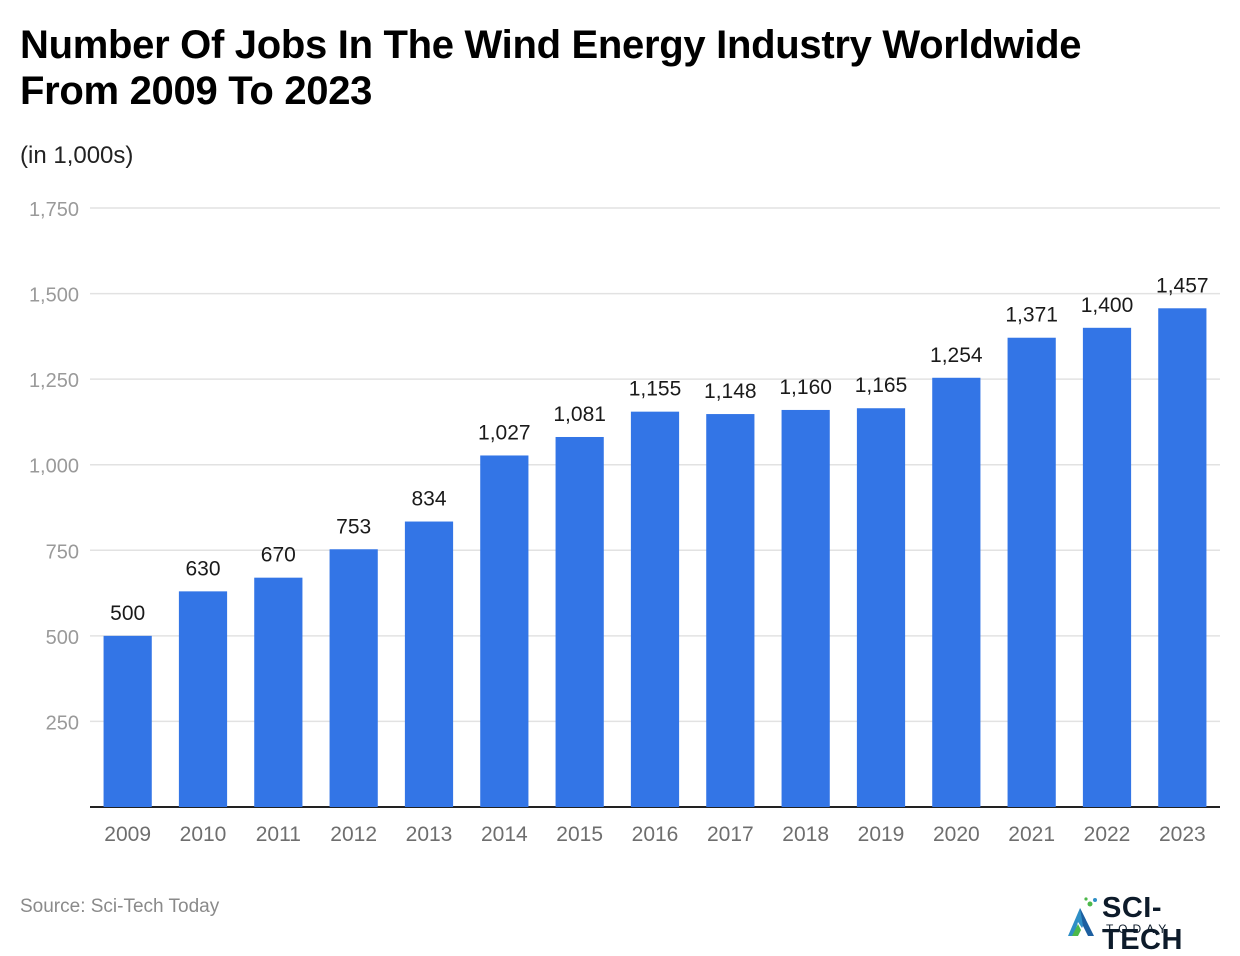 The image size is (1240, 956). Describe the element at coordinates (127, 834) in the screenshot. I see `x-tick-label: 2009` at that location.